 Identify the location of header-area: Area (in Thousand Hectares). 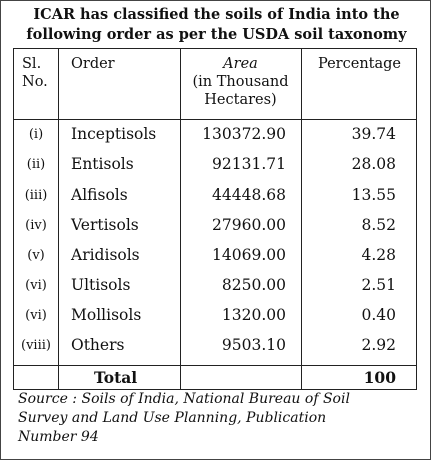
(240, 82).